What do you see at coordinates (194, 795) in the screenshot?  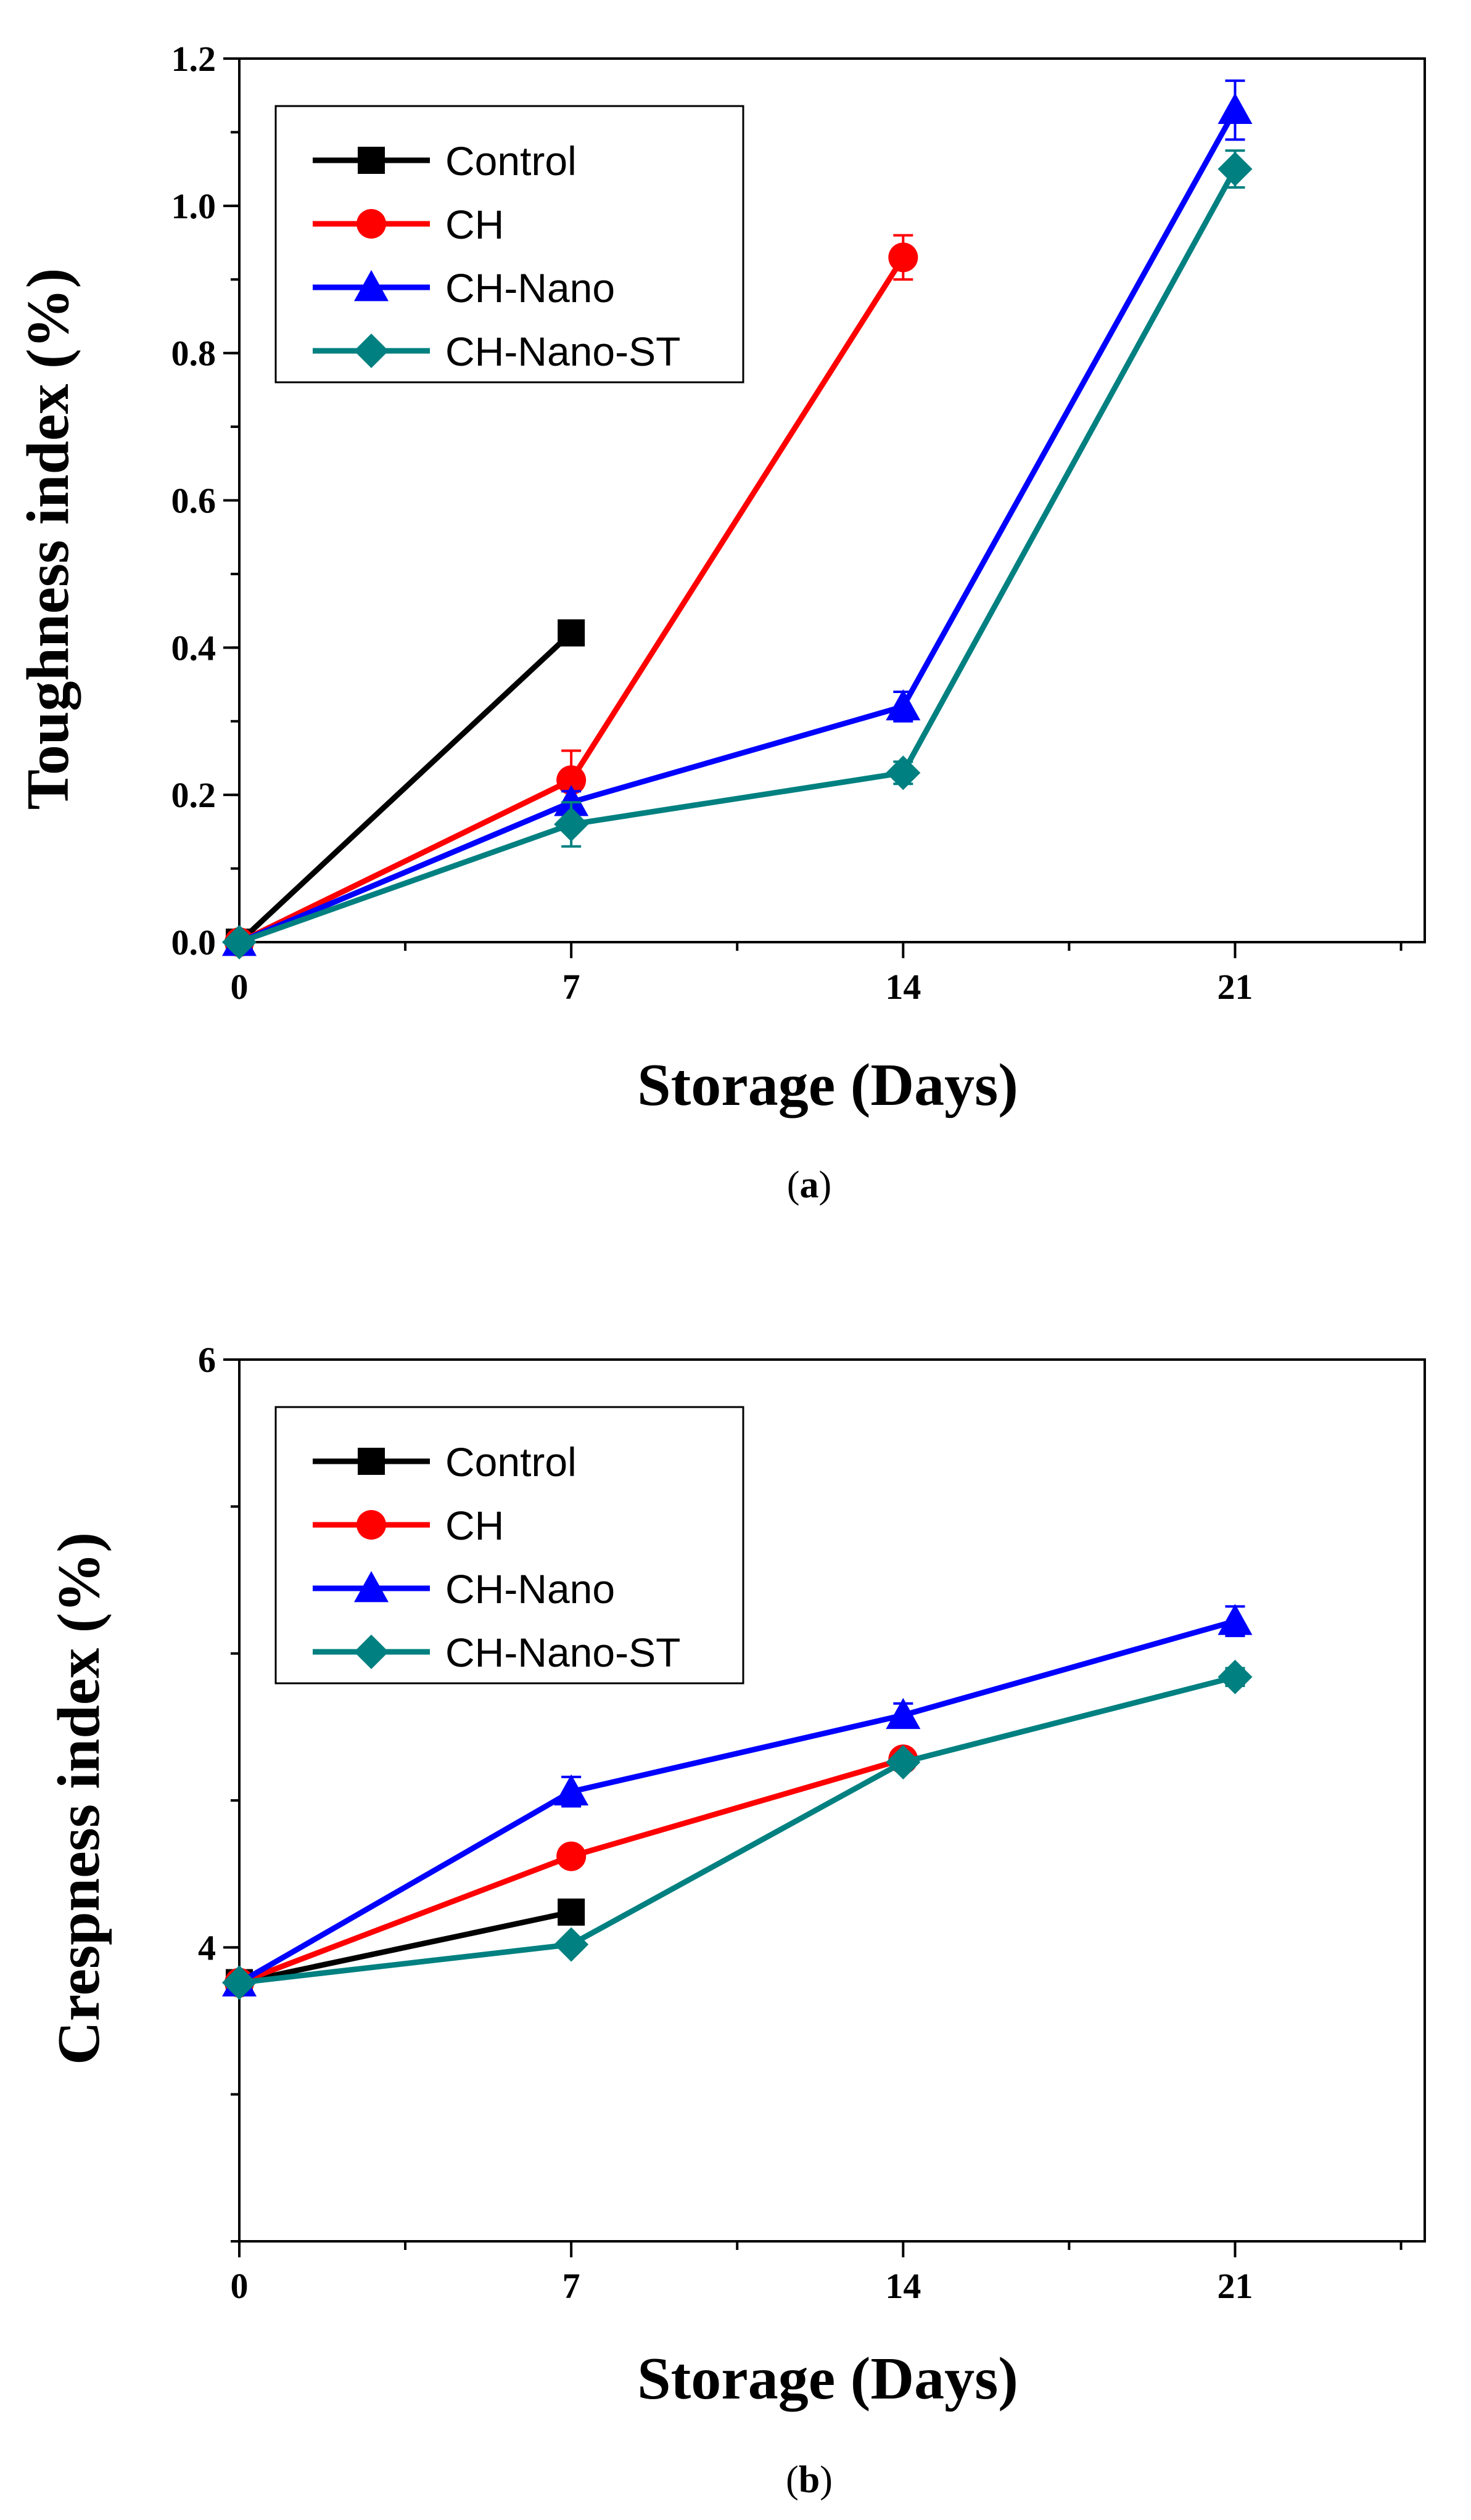 I see `y-tick-label: 0.2` at bounding box center [194, 795].